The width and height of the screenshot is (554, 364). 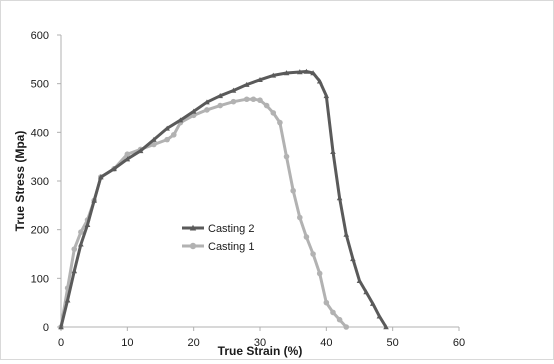 I want to click on x-tick-label: 10, so click(x=127, y=343).